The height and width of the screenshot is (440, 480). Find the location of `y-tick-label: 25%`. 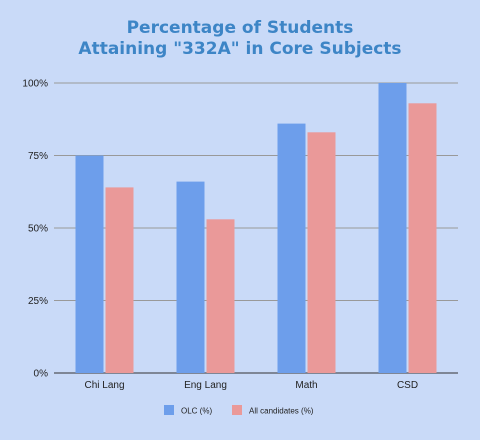

y-tick-label: 25% is located at coordinates (38, 301).